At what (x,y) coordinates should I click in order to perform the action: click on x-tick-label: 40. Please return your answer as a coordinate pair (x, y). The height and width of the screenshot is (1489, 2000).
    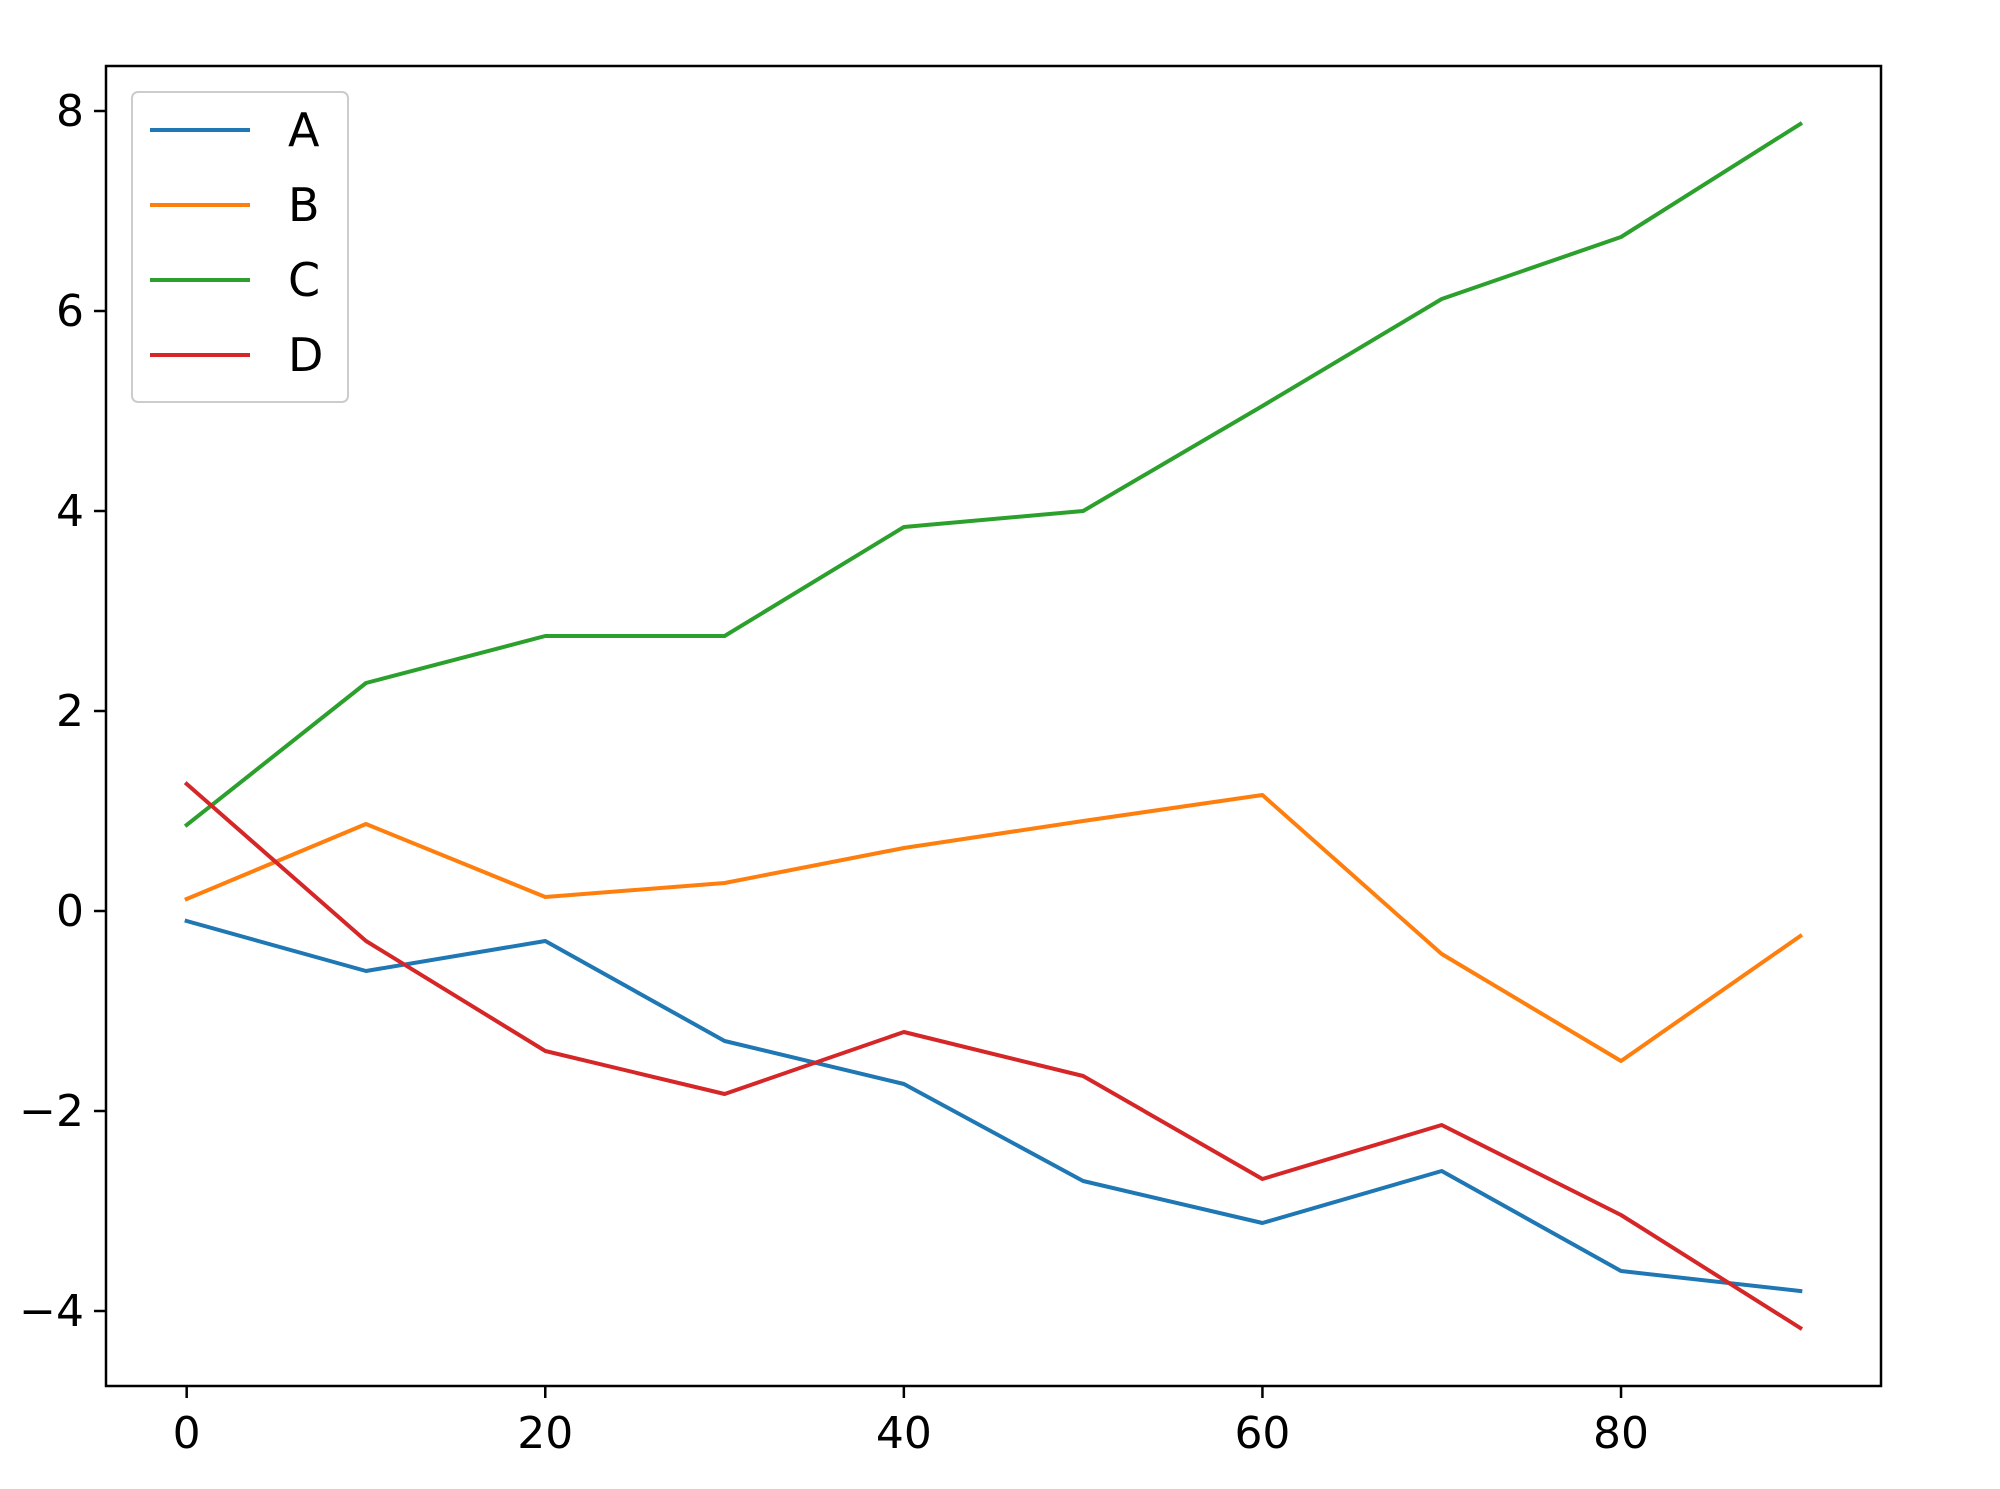
    Looking at the image, I should click on (904, 1433).